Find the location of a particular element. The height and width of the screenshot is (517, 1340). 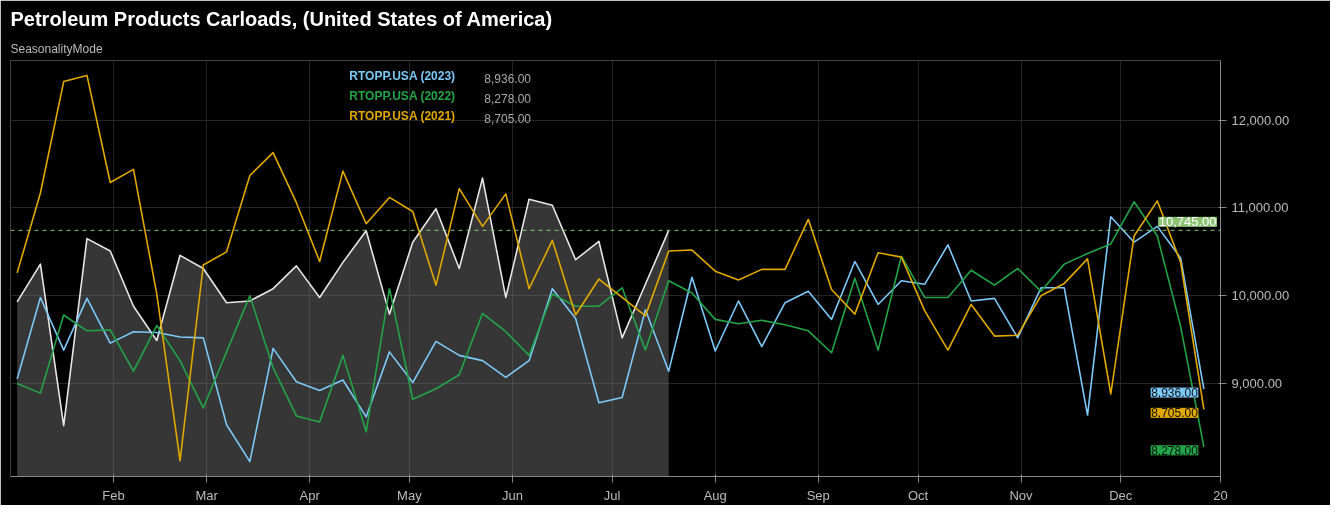

text: RTOPP.USA (2023) is located at coordinates (402, 75).